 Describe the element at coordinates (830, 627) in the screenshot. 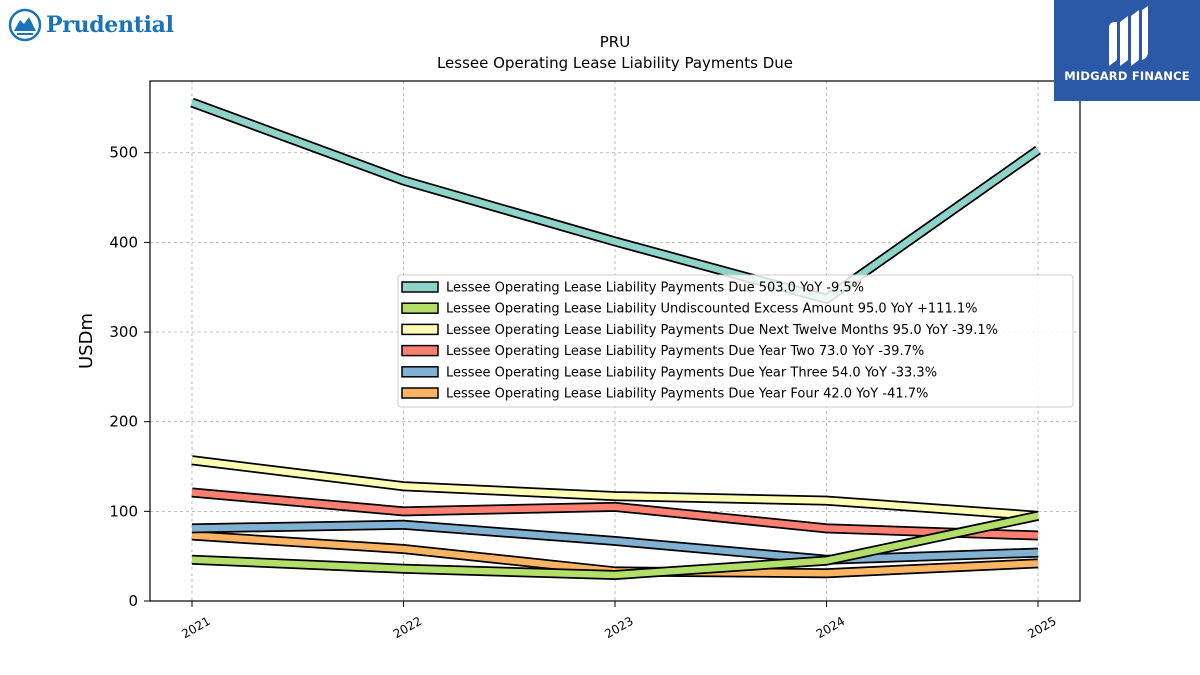

I see `x-tick-label: 2024` at that location.